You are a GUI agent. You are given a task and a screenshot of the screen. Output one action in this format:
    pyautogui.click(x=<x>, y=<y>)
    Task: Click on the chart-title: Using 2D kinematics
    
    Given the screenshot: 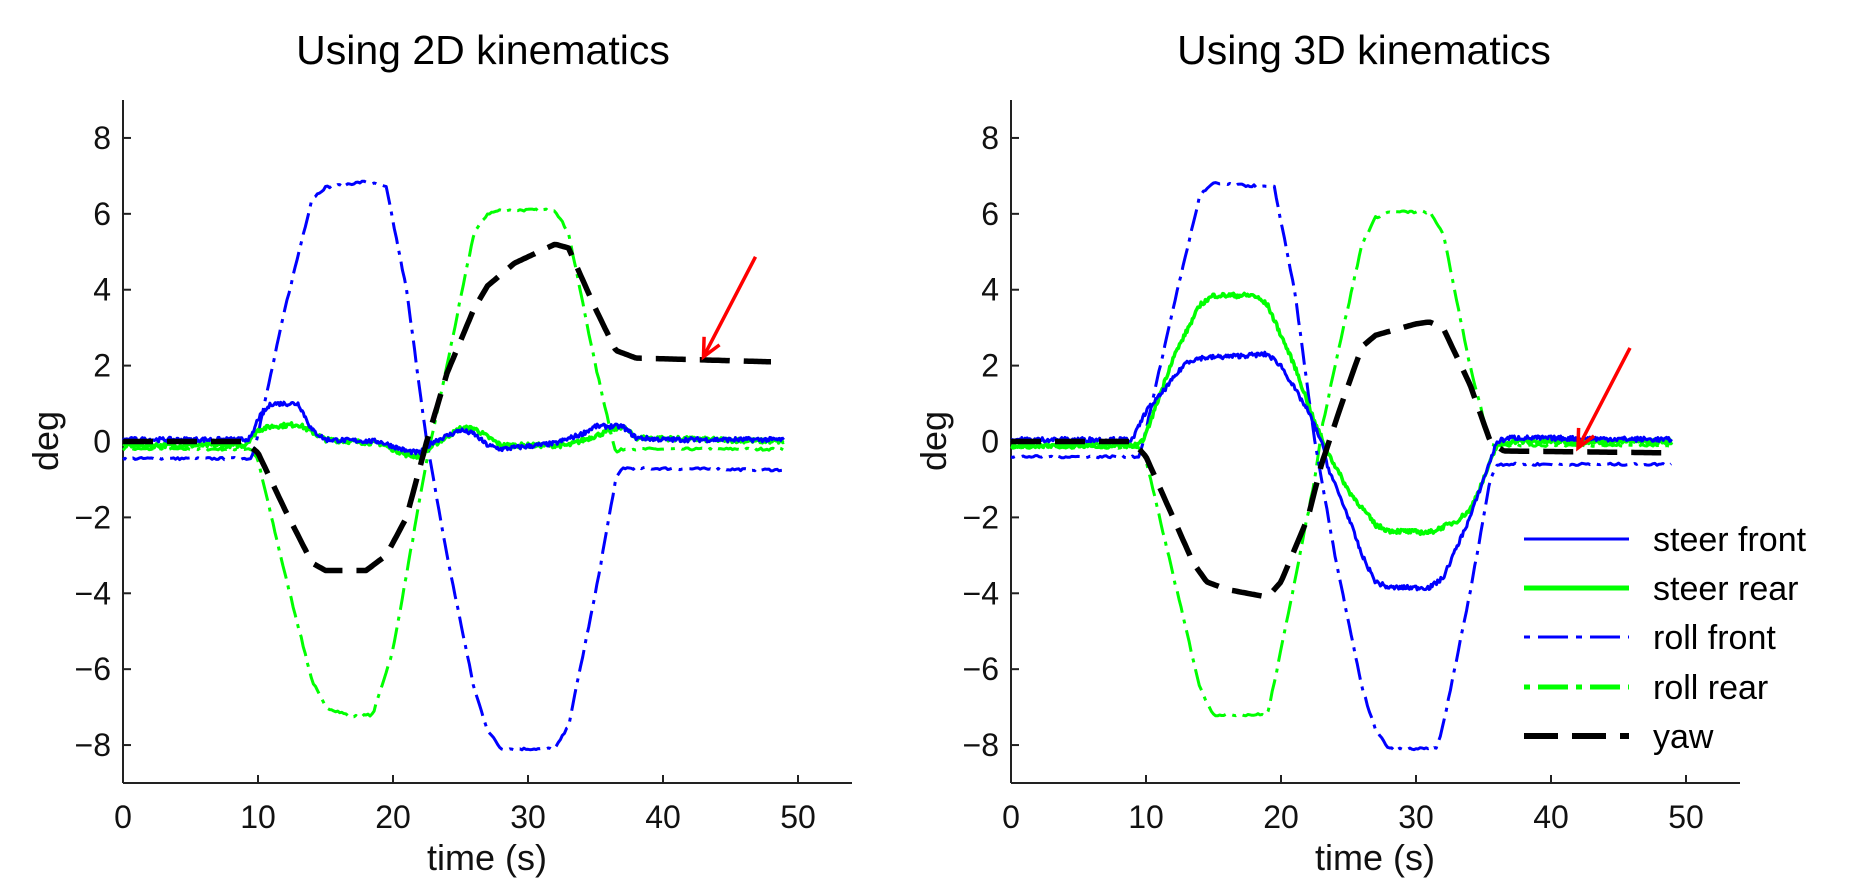 What is the action you would take?
    pyautogui.click(x=483, y=50)
    